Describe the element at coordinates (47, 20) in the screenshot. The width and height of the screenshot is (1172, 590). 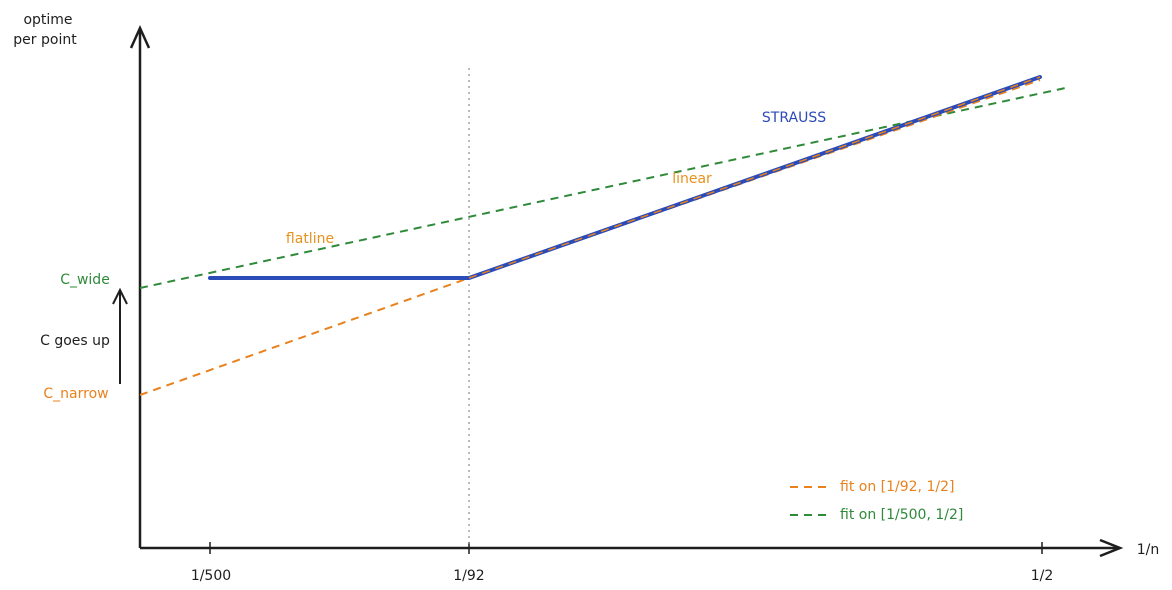
I see `y-axis-label: optime` at that location.